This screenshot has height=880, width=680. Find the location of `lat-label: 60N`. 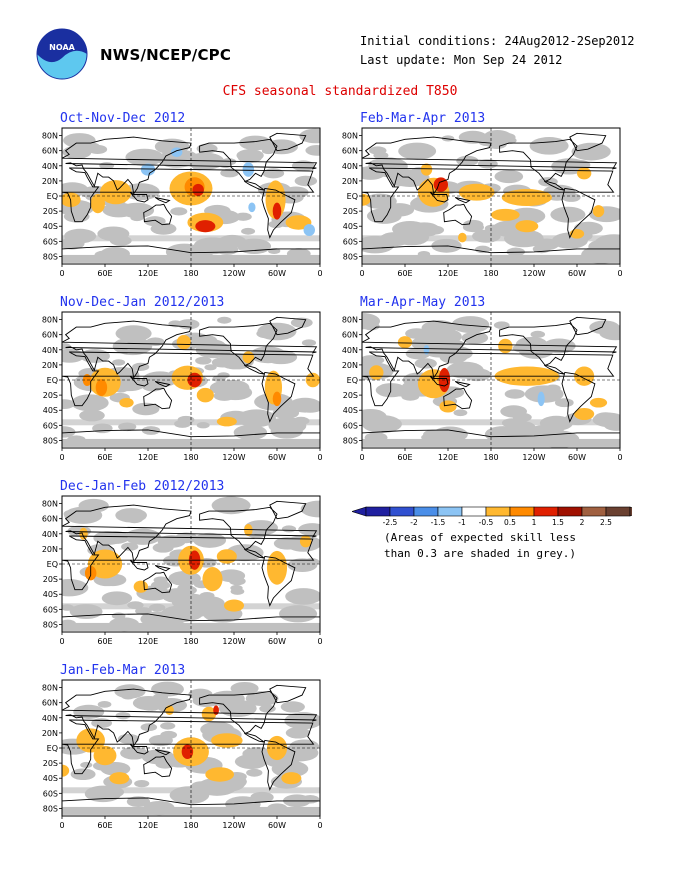

lat-label: 60N is located at coordinates (350, 335).